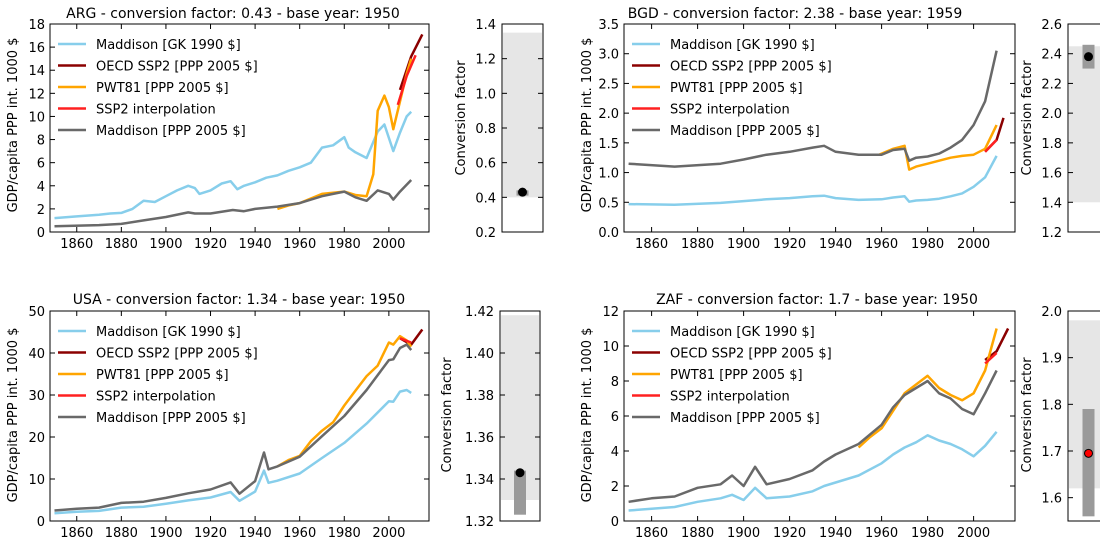 The height and width of the screenshot is (541, 1100). Describe the element at coordinates (1051, 25) in the screenshot. I see `y-tick-label: 2.6` at that location.